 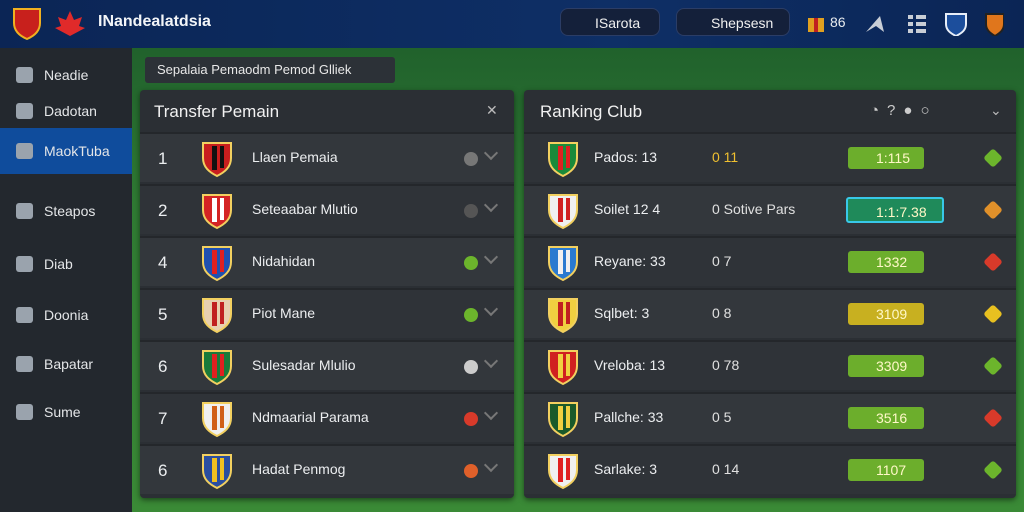 What do you see at coordinates (299, 469) in the screenshot?
I see `player-name: Hadat Penmog` at bounding box center [299, 469].